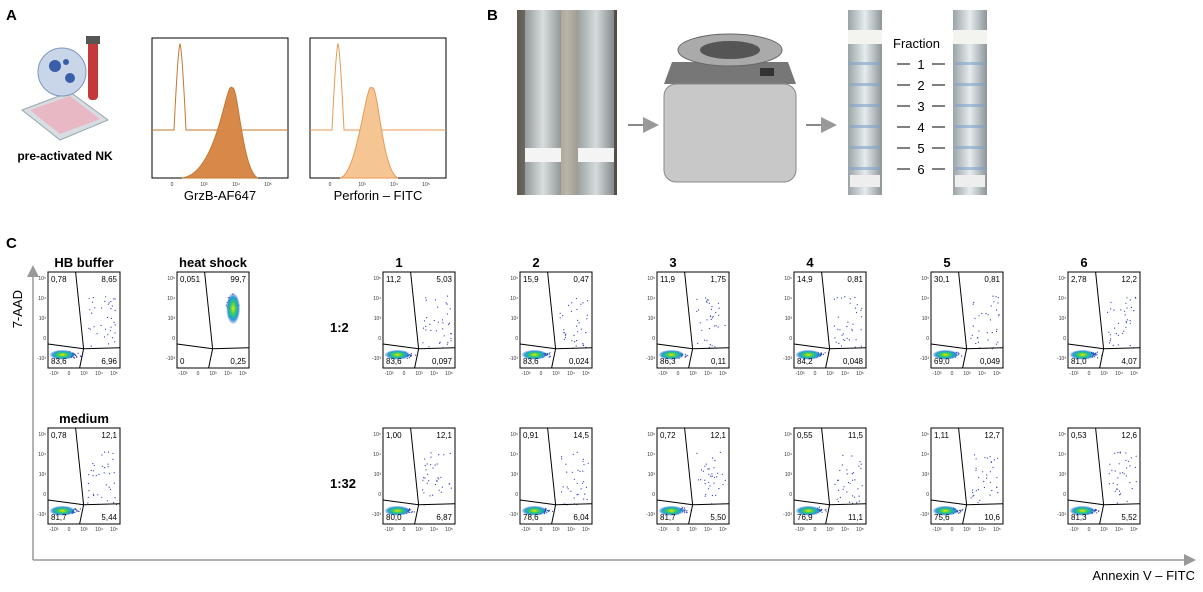 Image resolution: width=1203 pixels, height=592 pixels. Describe the element at coordinates (805, 435) in the screenshot. I see `quadrant-value: 0,55` at that location.